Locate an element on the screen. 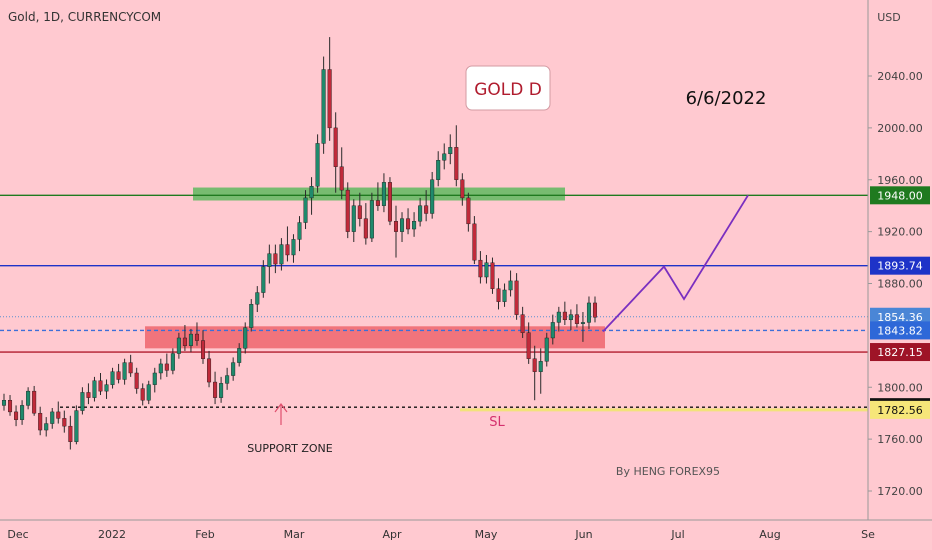  title-box: GOLD D is located at coordinates (508, 88).